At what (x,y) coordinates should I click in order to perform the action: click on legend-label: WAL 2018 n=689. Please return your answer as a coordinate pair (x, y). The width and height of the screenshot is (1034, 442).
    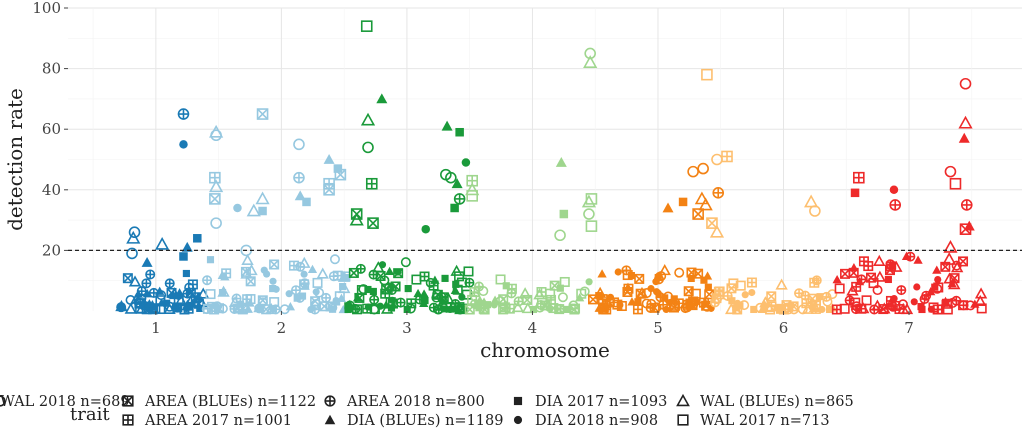
    Looking at the image, I should click on (65, 402).